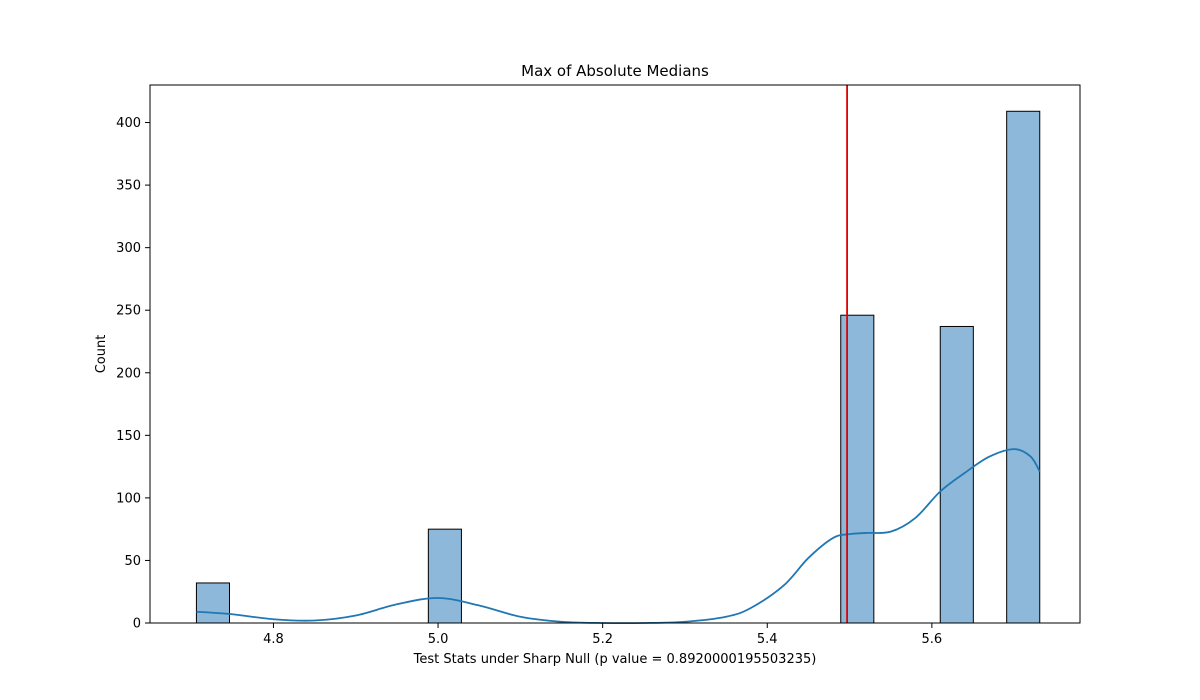 The height and width of the screenshot is (700, 1200). What do you see at coordinates (101, 354) in the screenshot?
I see `y-axis-label: Count` at bounding box center [101, 354].